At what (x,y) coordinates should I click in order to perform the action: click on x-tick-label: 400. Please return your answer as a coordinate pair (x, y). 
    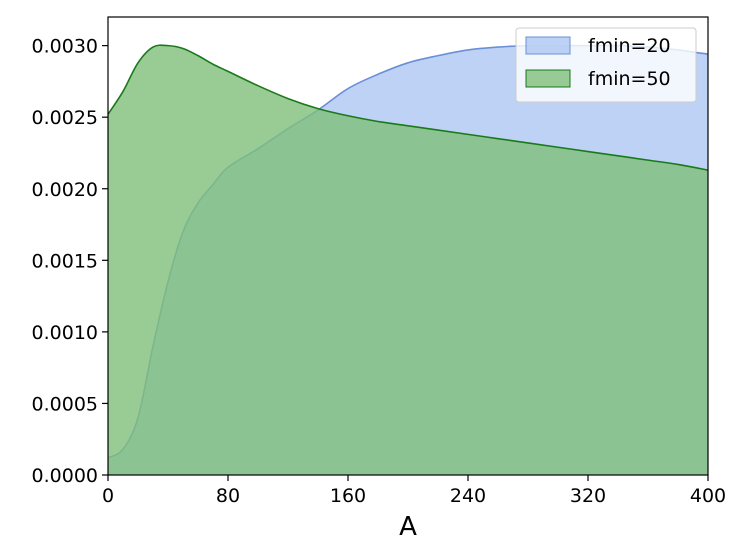
    Looking at the image, I should click on (708, 496).